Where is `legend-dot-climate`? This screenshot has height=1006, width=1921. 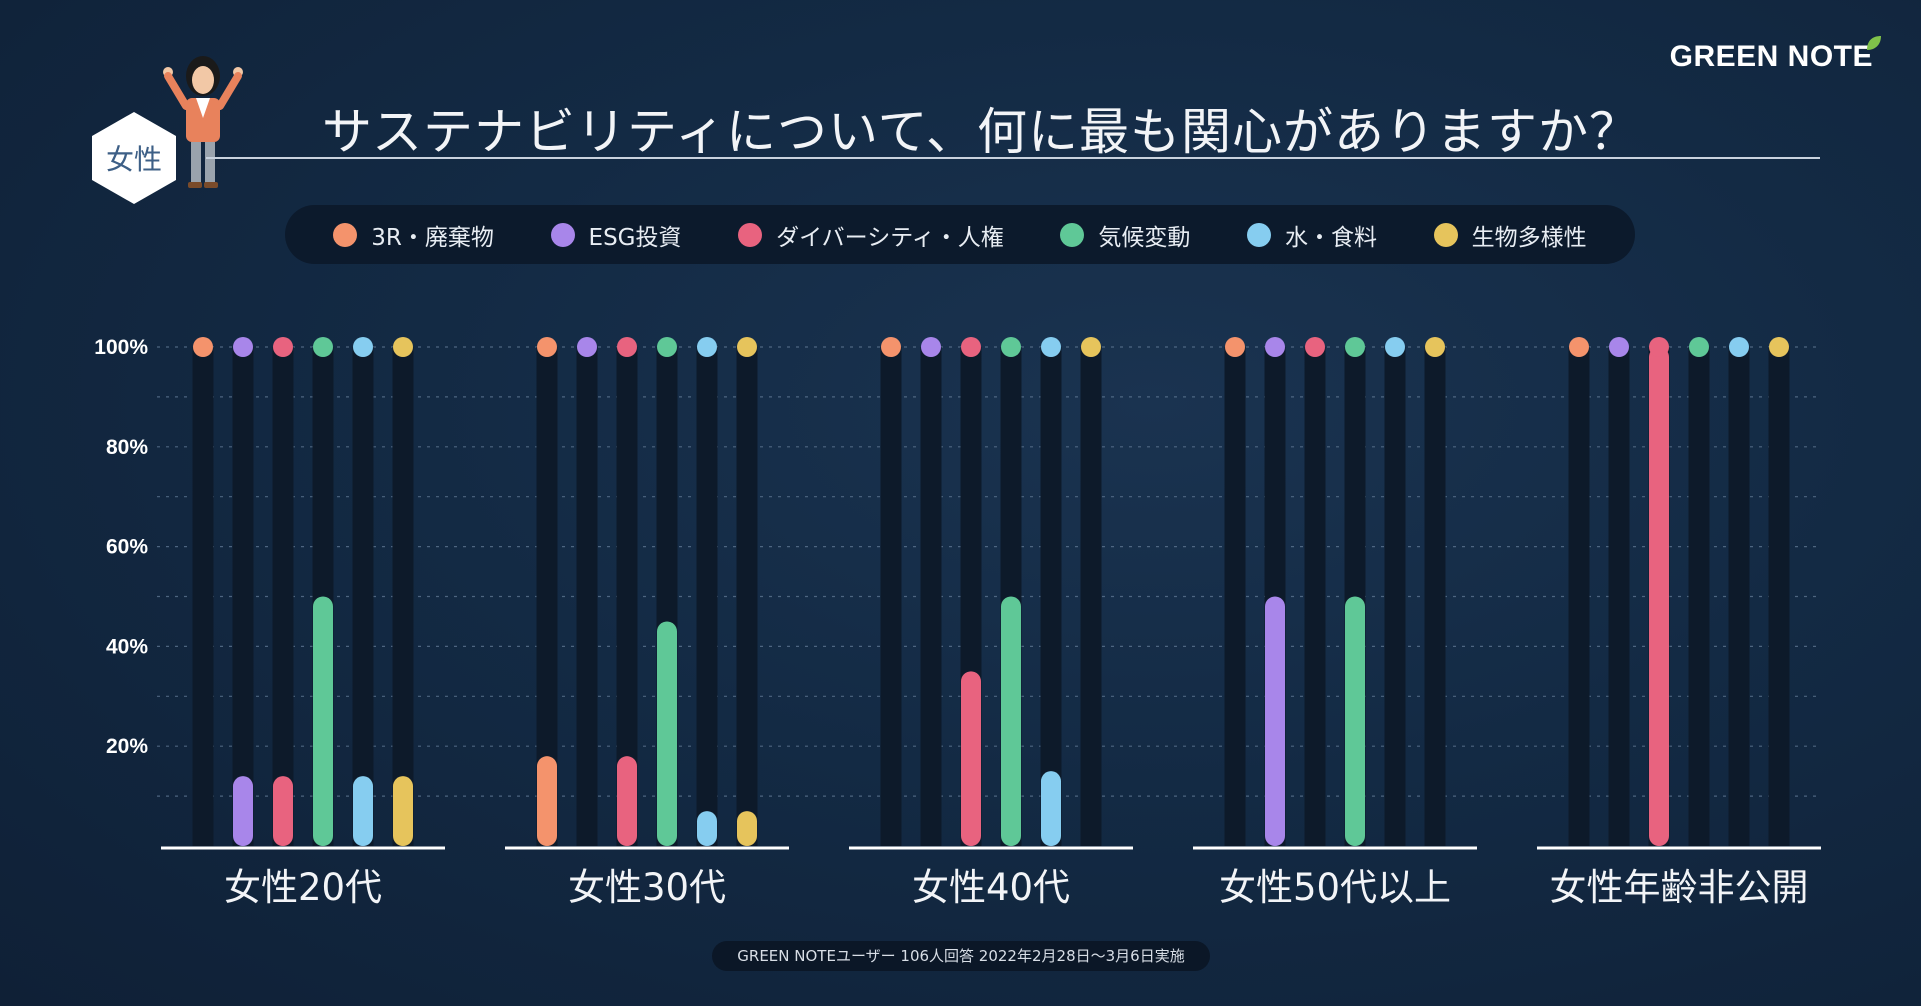 legend-dot-climate is located at coordinates (1072, 234).